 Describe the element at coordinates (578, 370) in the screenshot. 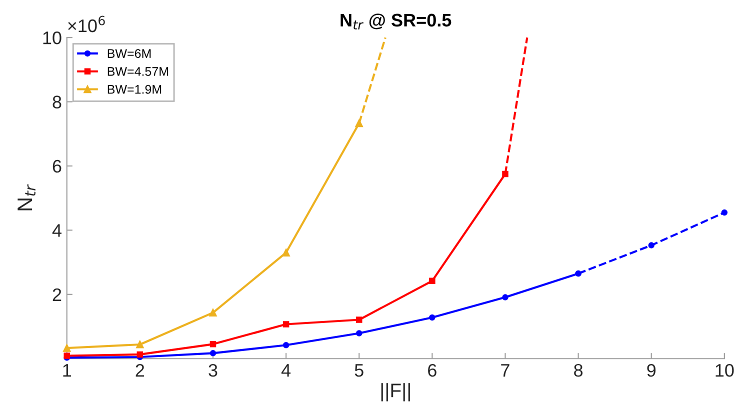

I see `x-tick-label: 8` at that location.